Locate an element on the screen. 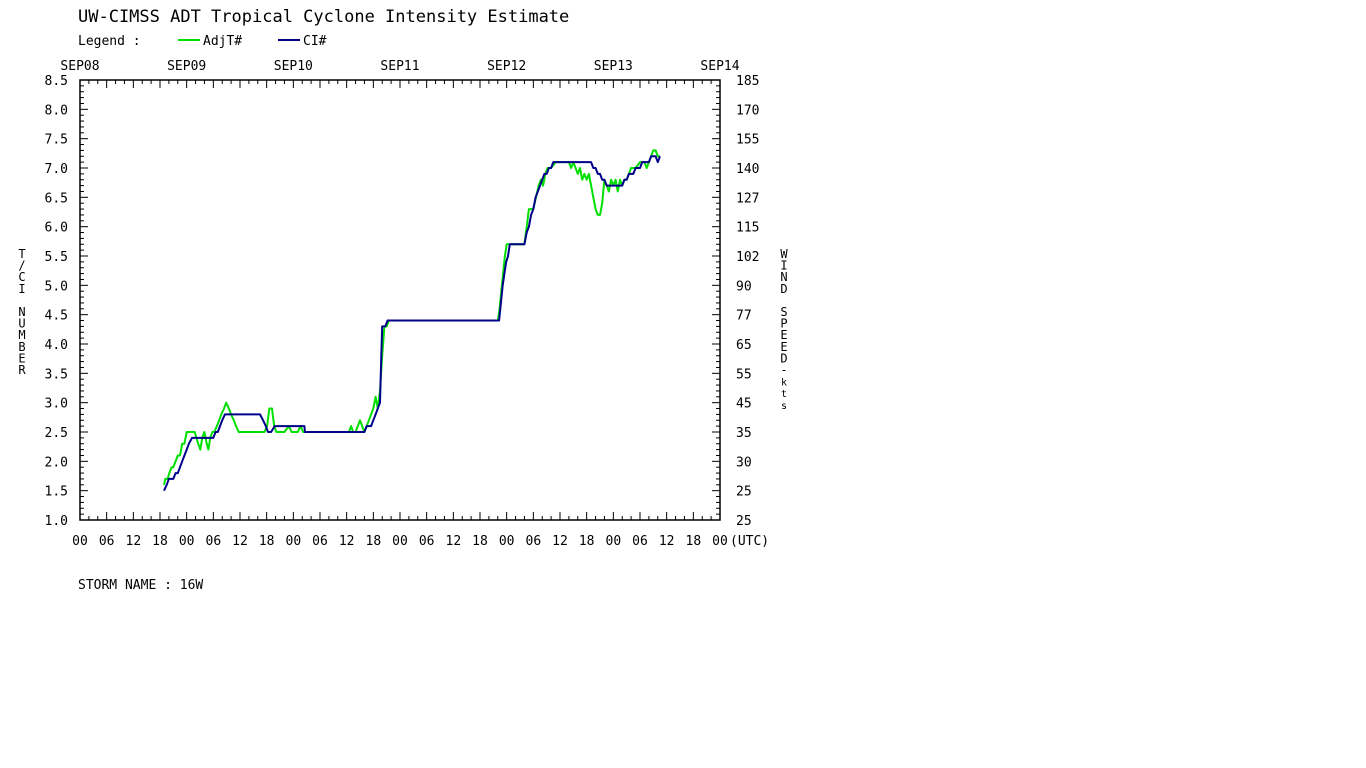 Image resolution: width=1366 pixels, height=768 pixels. y2-axis-label-char: N is located at coordinates (783, 277).